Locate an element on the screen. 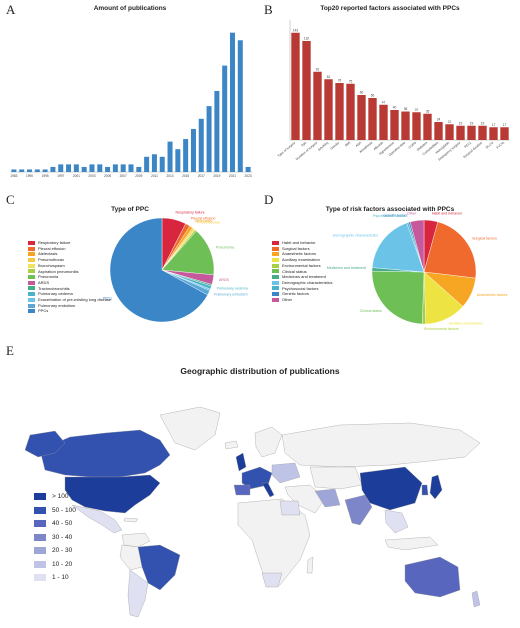 This screenshot has width=520, height=628. chart-a-bar-1999 is located at coordinates (69, 168).